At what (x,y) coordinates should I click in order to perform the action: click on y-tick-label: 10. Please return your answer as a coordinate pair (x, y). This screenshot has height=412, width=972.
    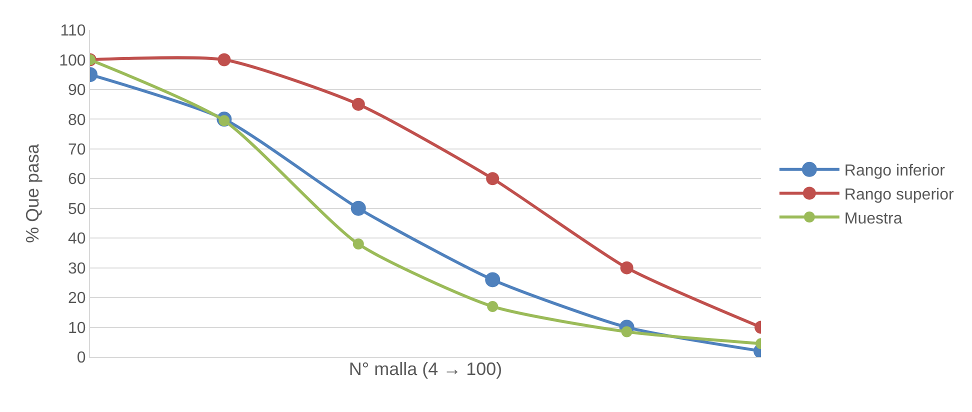
    Looking at the image, I should click on (77, 328).